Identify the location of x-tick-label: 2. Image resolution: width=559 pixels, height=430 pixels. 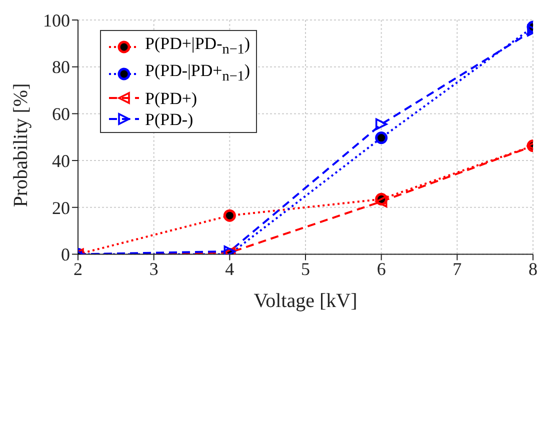
(78, 269).